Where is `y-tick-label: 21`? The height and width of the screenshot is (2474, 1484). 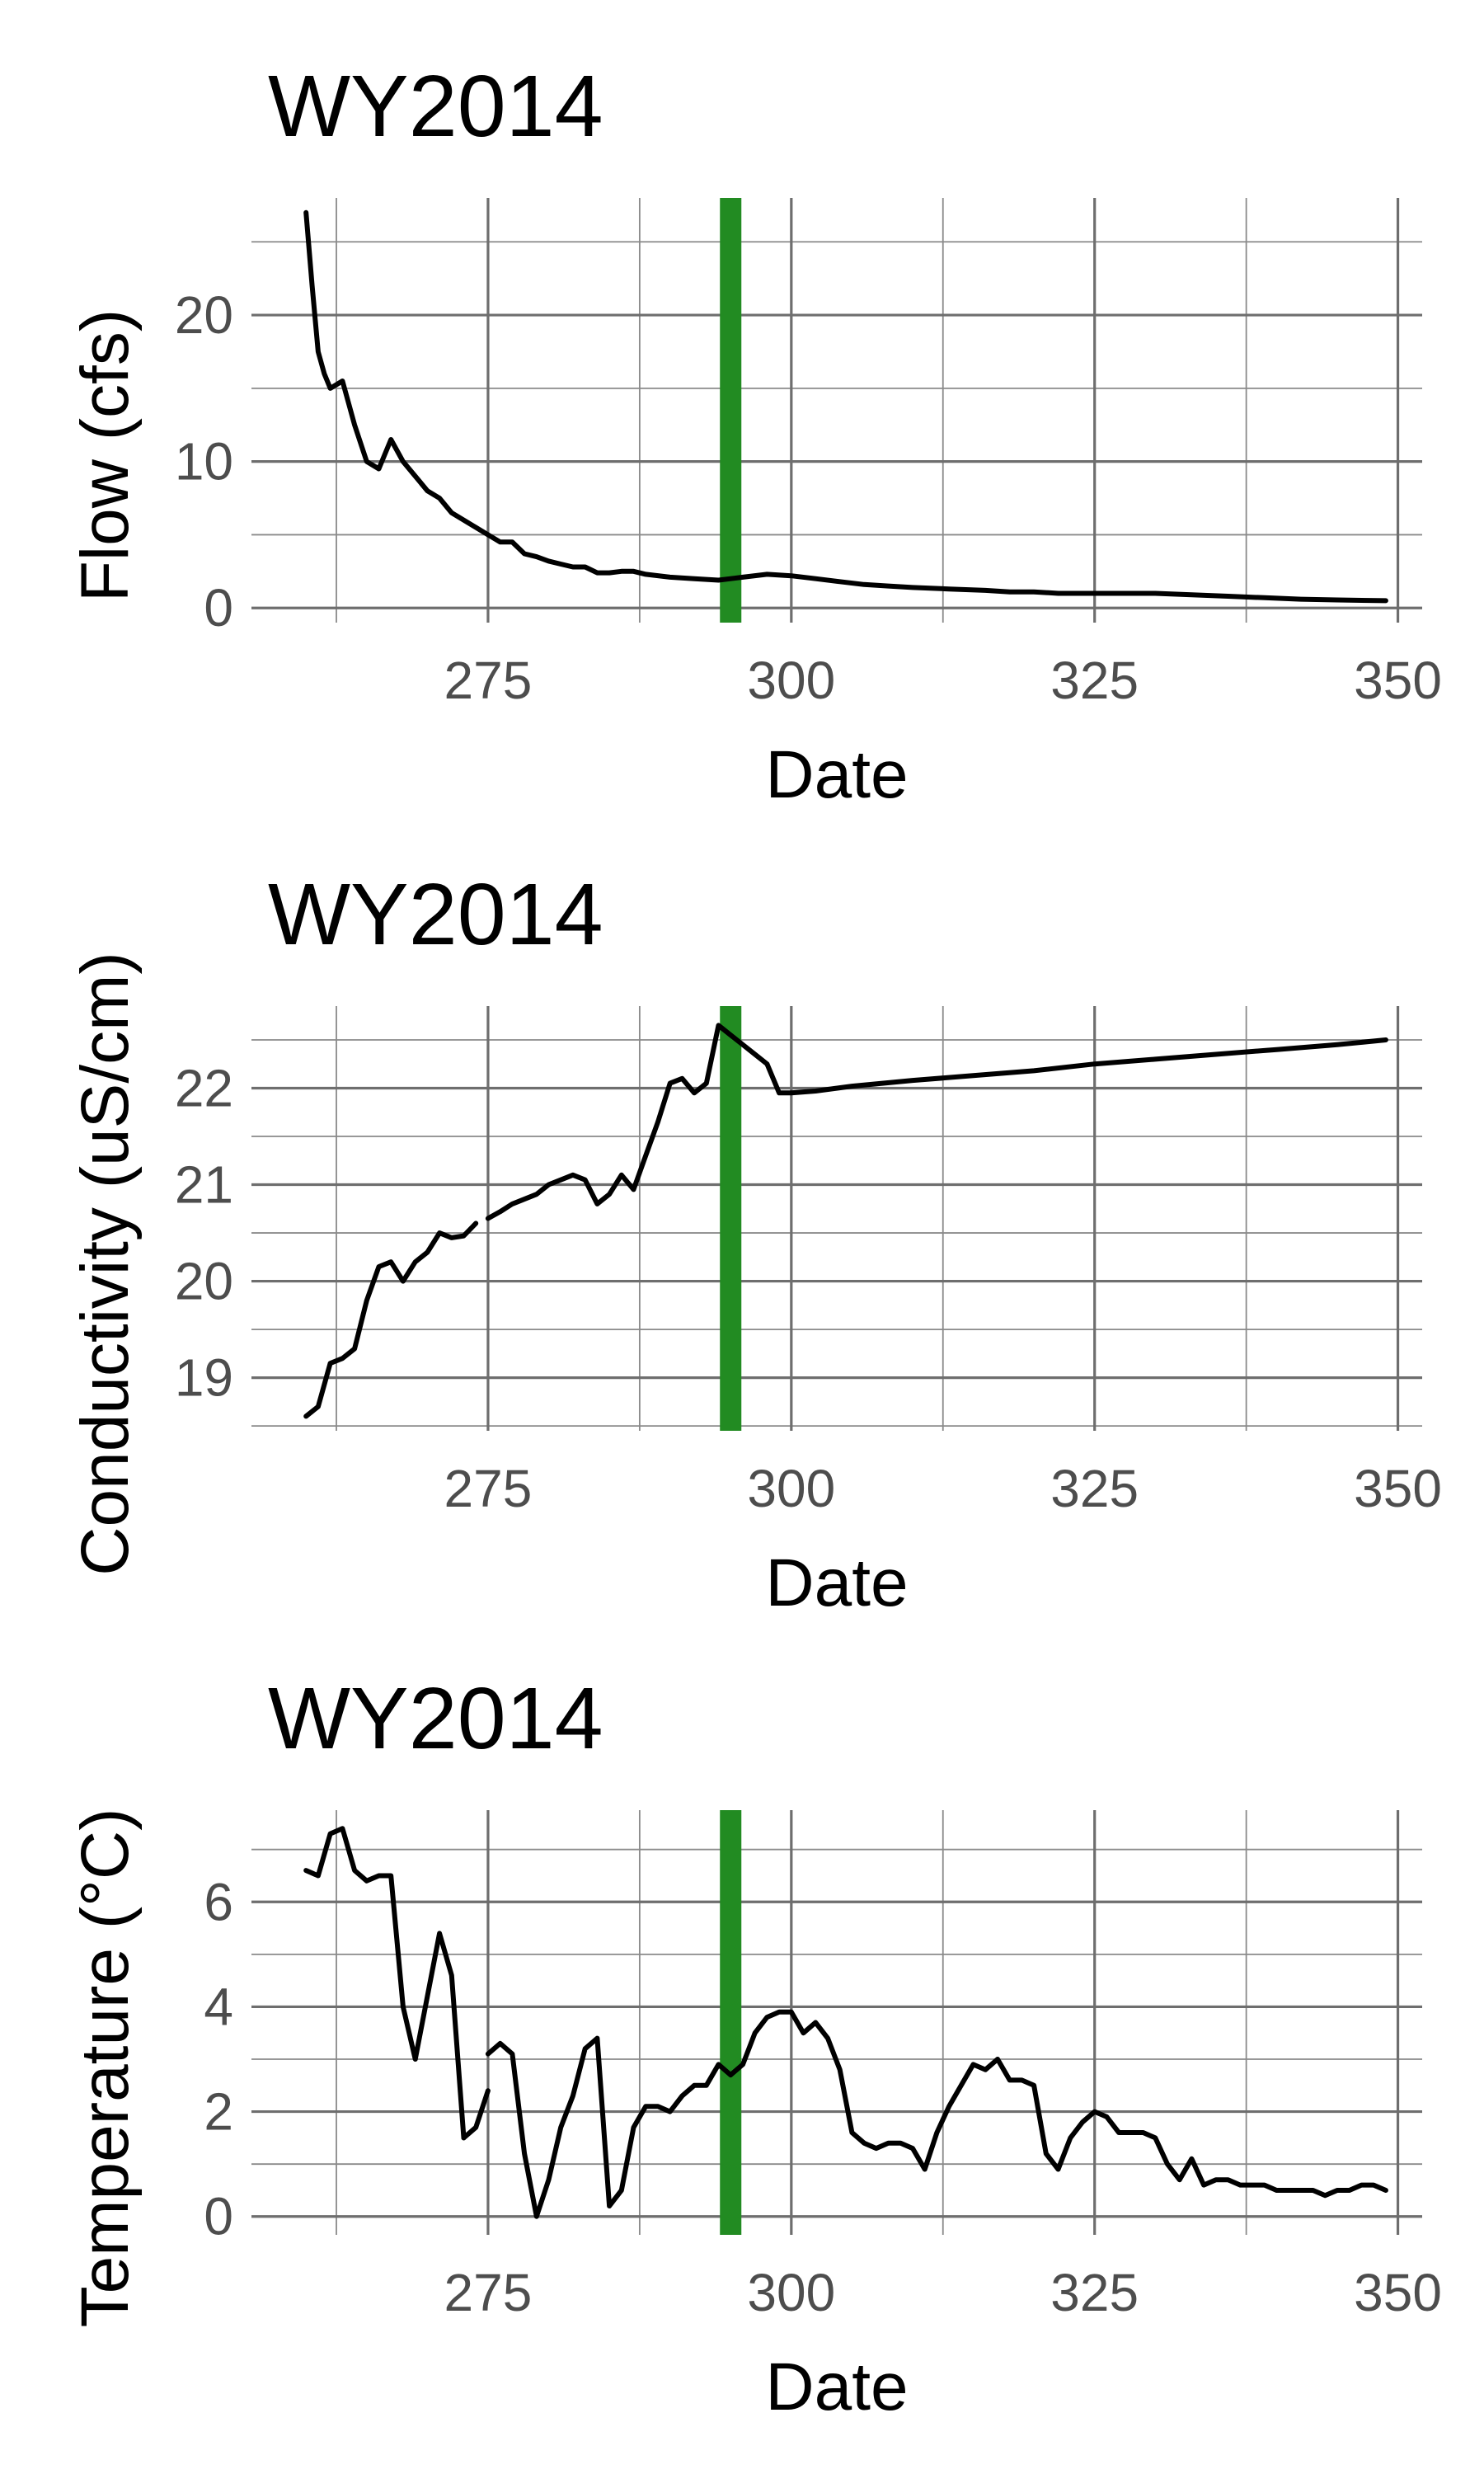 y-tick-label: 21 is located at coordinates (204, 1185).